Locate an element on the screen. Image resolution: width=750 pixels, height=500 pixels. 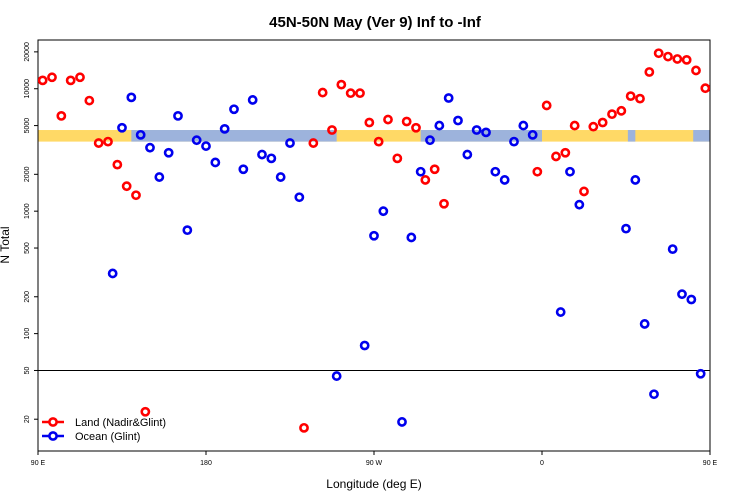
legend-entry-label: Ocean (Glint) is located at coordinates (107, 437).